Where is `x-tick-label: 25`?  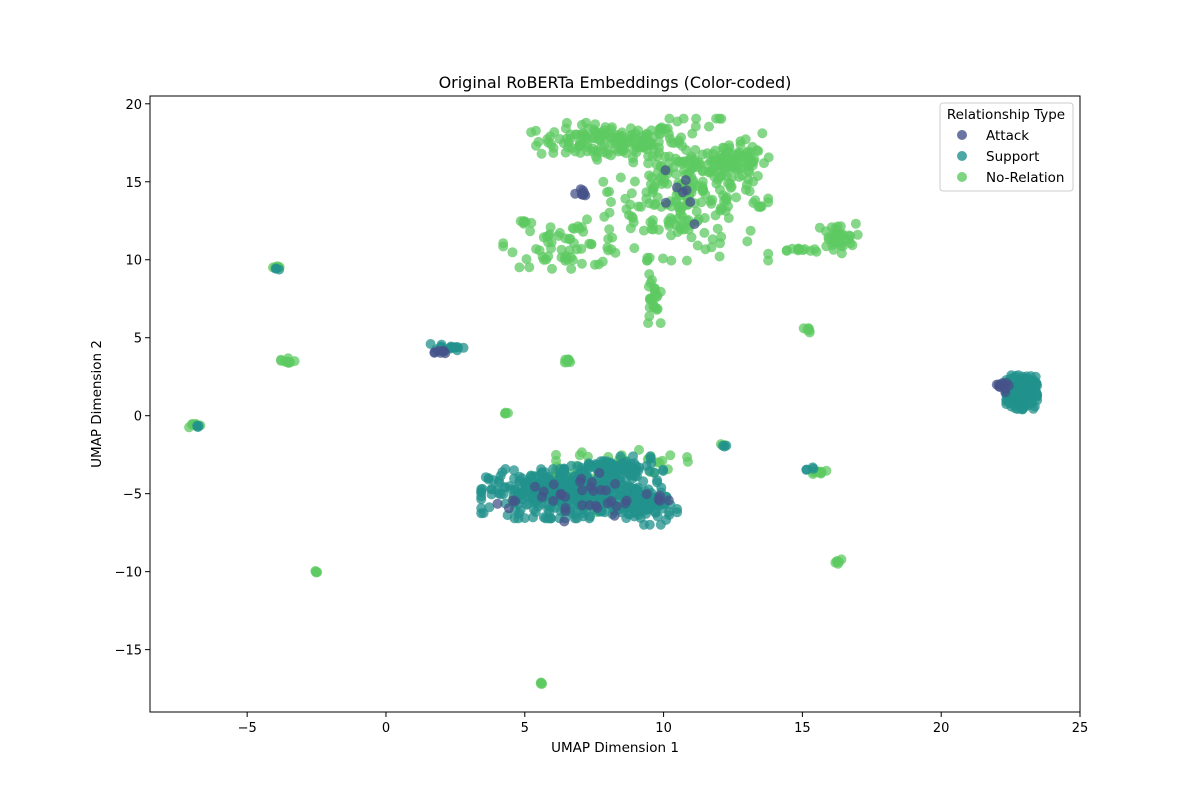
x-tick-label: 25 is located at coordinates (1080, 728).